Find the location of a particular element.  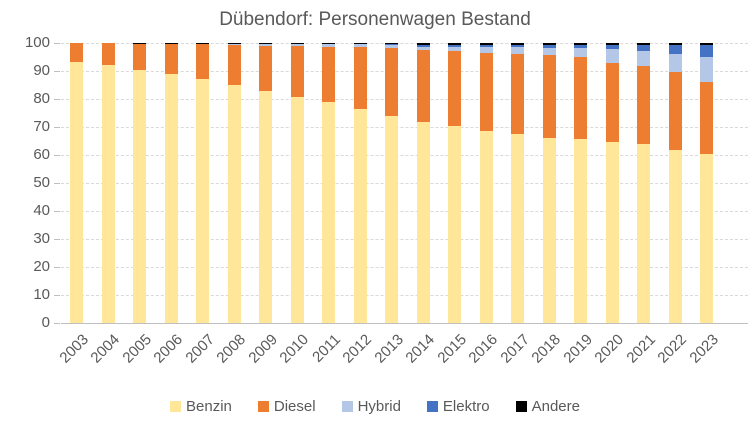

bar-segment-andere-2021 is located at coordinates (644, 44).